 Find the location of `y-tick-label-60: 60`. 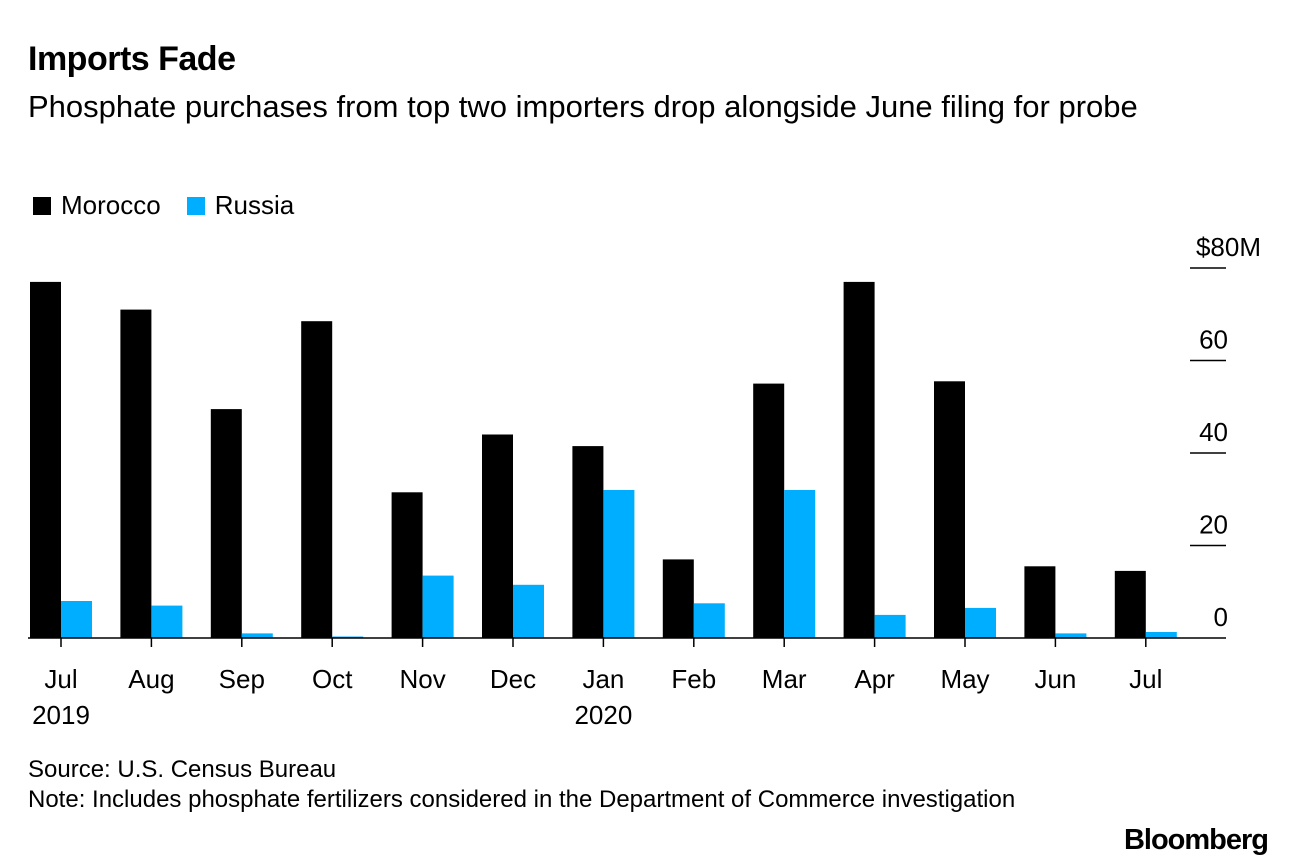

y-tick-label-60: 60 is located at coordinates (1213, 340).